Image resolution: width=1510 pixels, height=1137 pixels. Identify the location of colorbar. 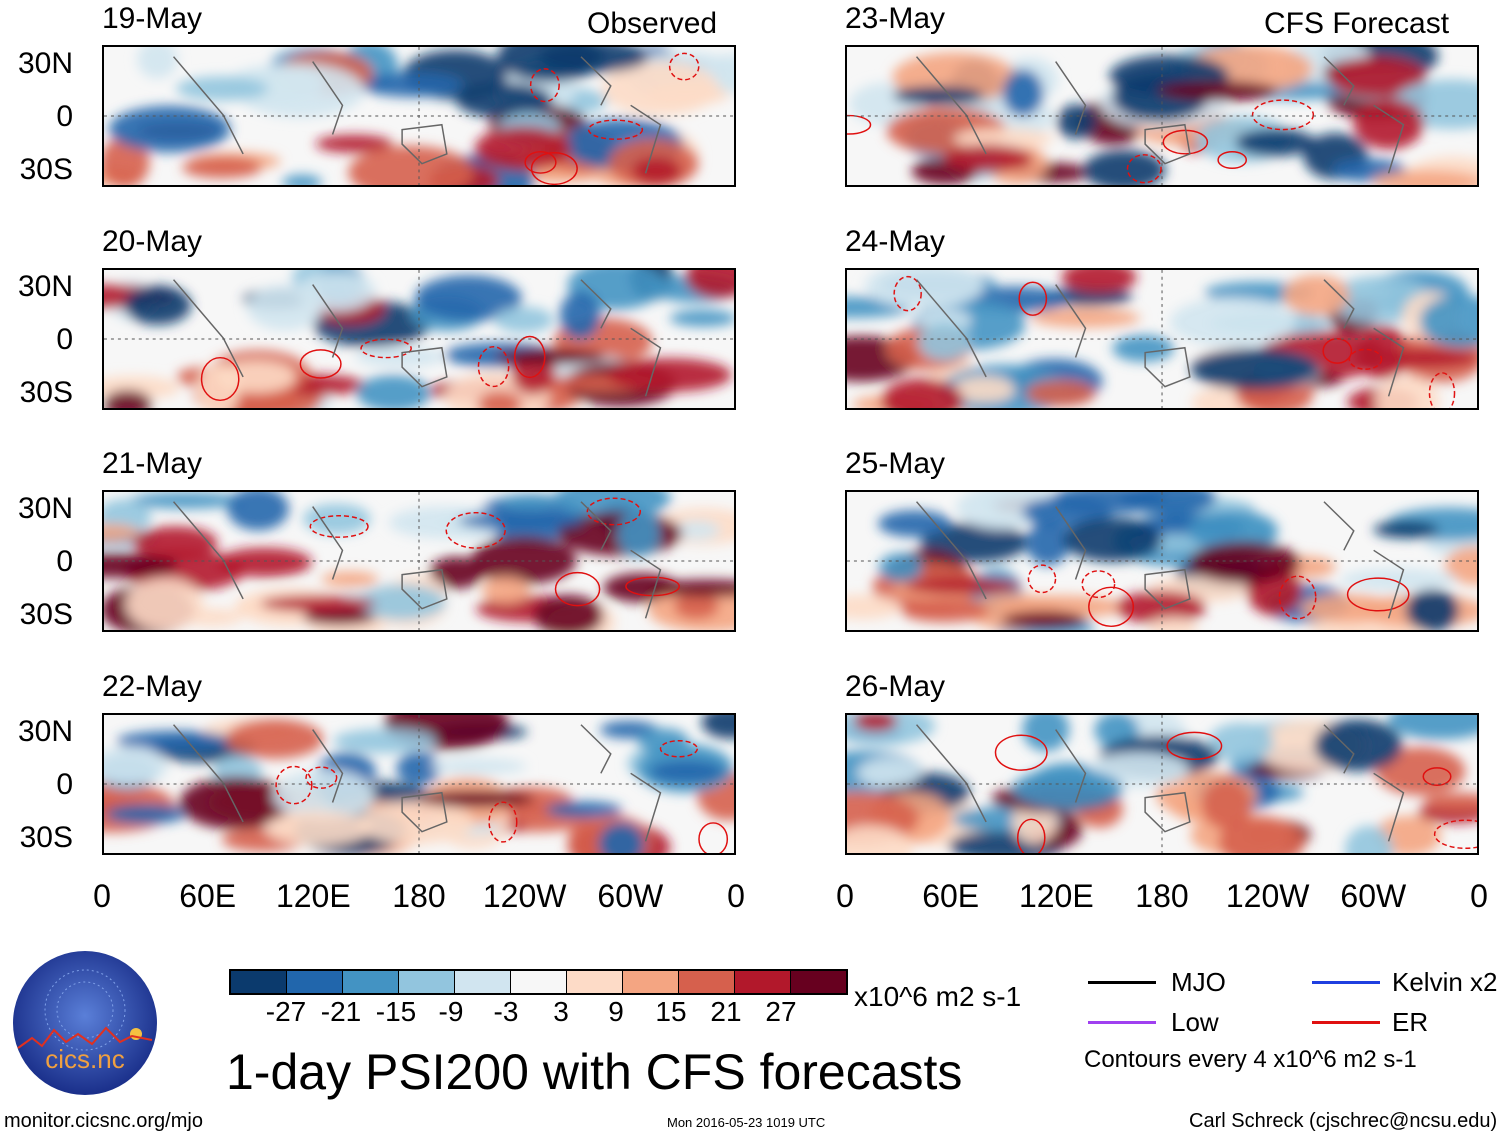
(538, 982).